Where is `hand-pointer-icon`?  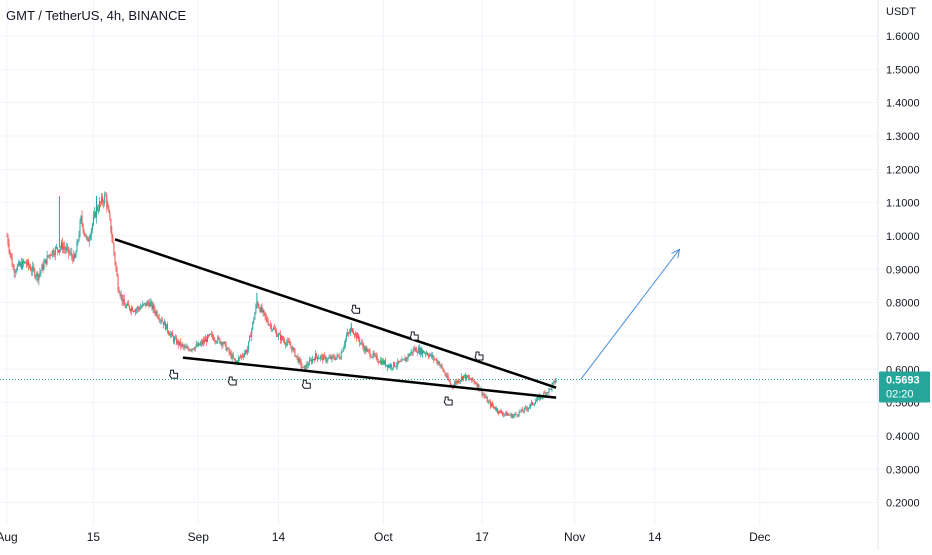 hand-pointer-icon is located at coordinates (448, 401).